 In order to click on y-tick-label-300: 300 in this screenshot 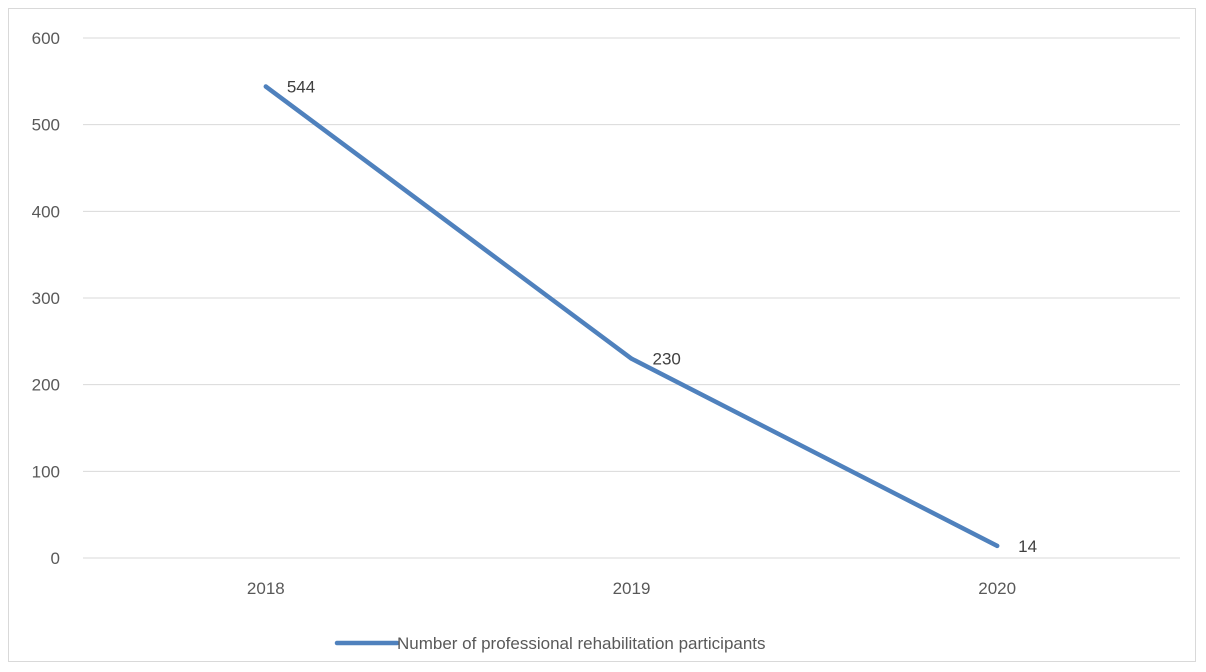, I will do `click(46, 298)`.